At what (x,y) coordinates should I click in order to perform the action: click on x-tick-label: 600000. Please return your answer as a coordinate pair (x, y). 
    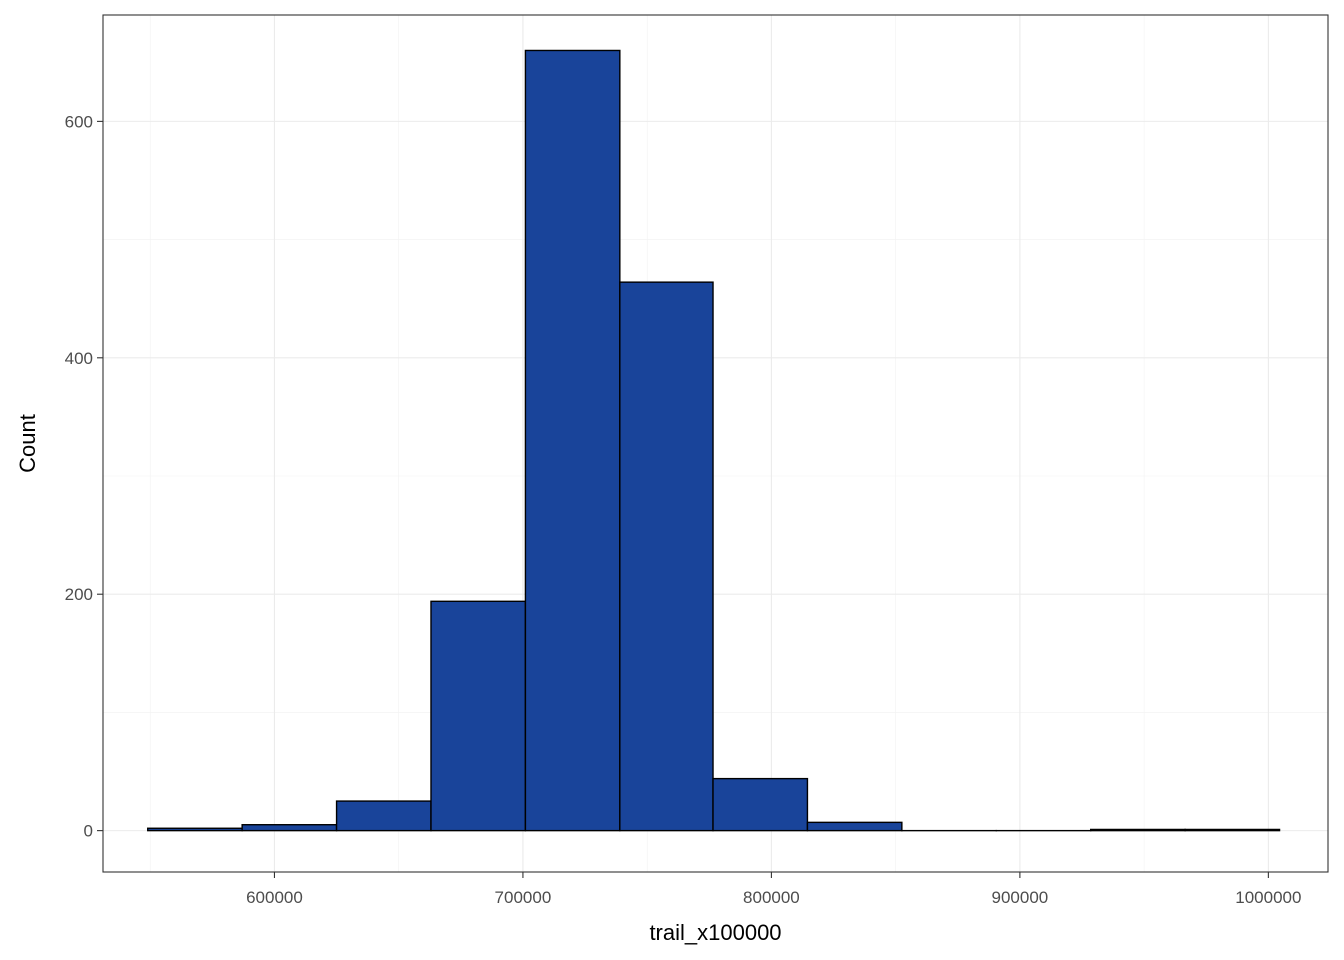
    Looking at the image, I should click on (274, 897).